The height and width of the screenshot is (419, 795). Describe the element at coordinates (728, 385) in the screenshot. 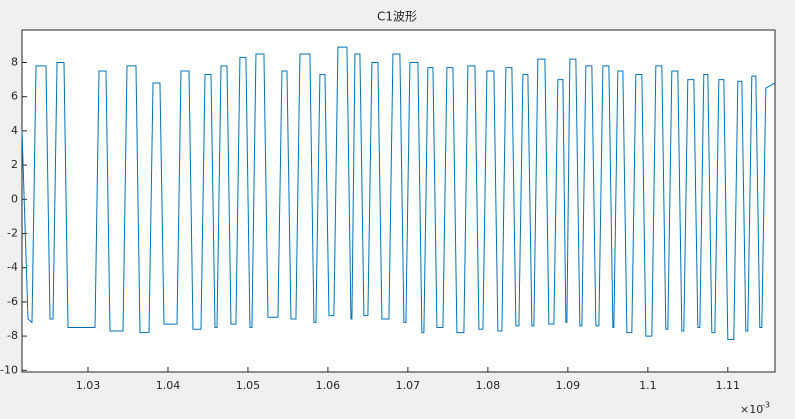

I see `x-tick-label: 1.11` at that location.